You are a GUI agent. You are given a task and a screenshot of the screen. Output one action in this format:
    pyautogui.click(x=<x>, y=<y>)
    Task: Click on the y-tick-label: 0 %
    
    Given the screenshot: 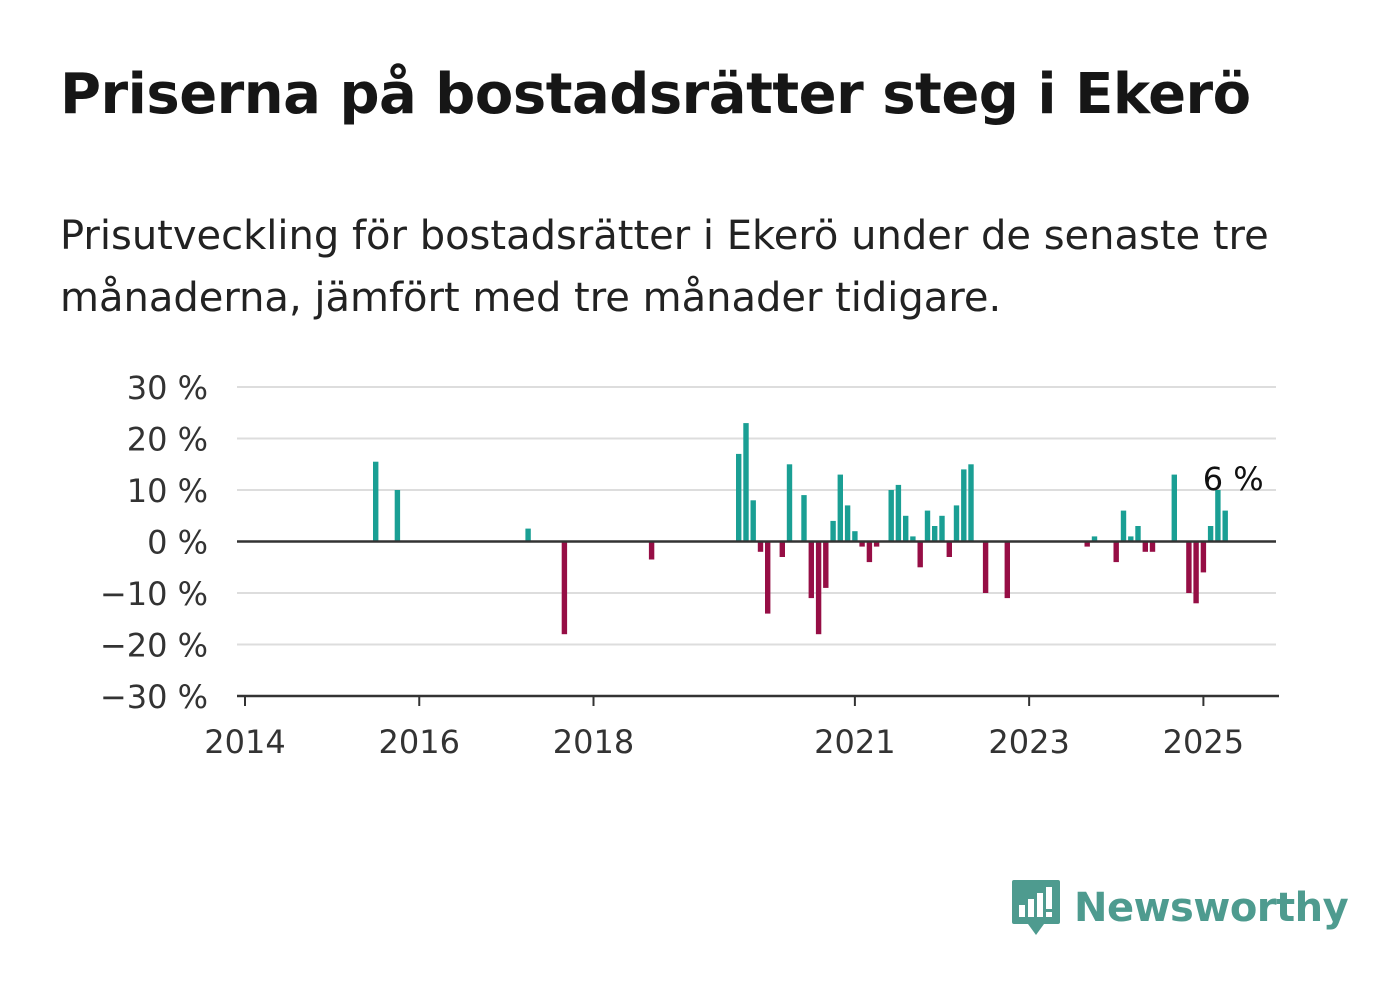 What is the action you would take?
    pyautogui.click(x=177, y=543)
    